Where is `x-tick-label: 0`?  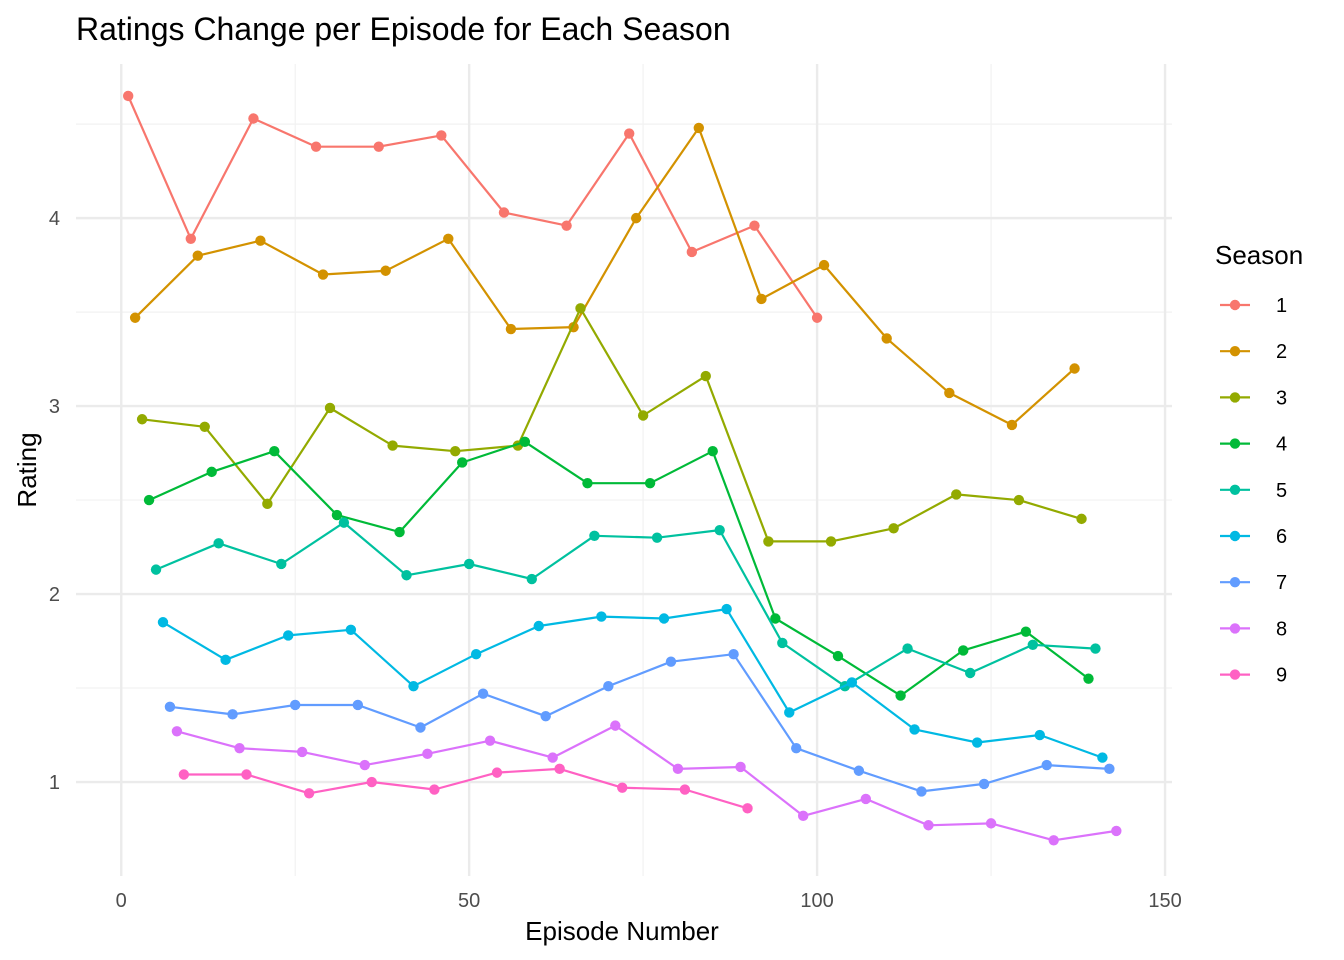
x-tick-label: 0 is located at coordinates (121, 901).